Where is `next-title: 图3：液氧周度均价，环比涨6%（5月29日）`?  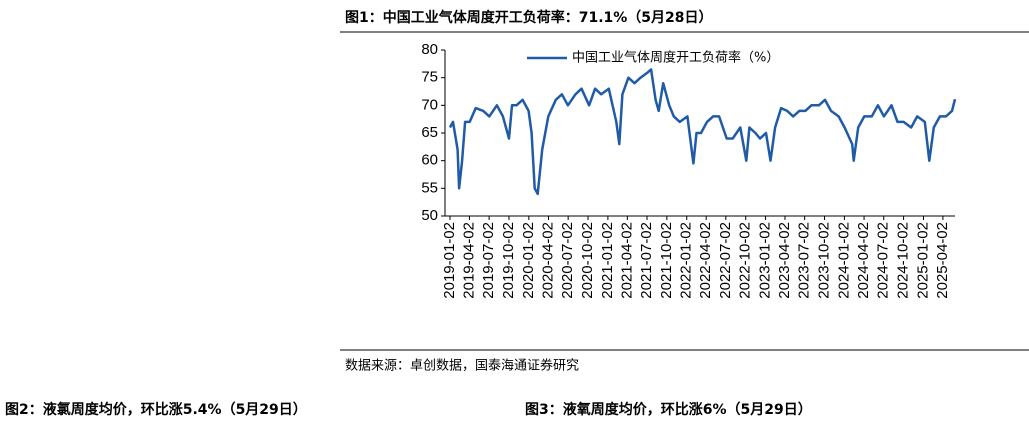 next-title: 图3：液氧周度均价，环比涨6%（5月29日） is located at coordinates (668, 409).